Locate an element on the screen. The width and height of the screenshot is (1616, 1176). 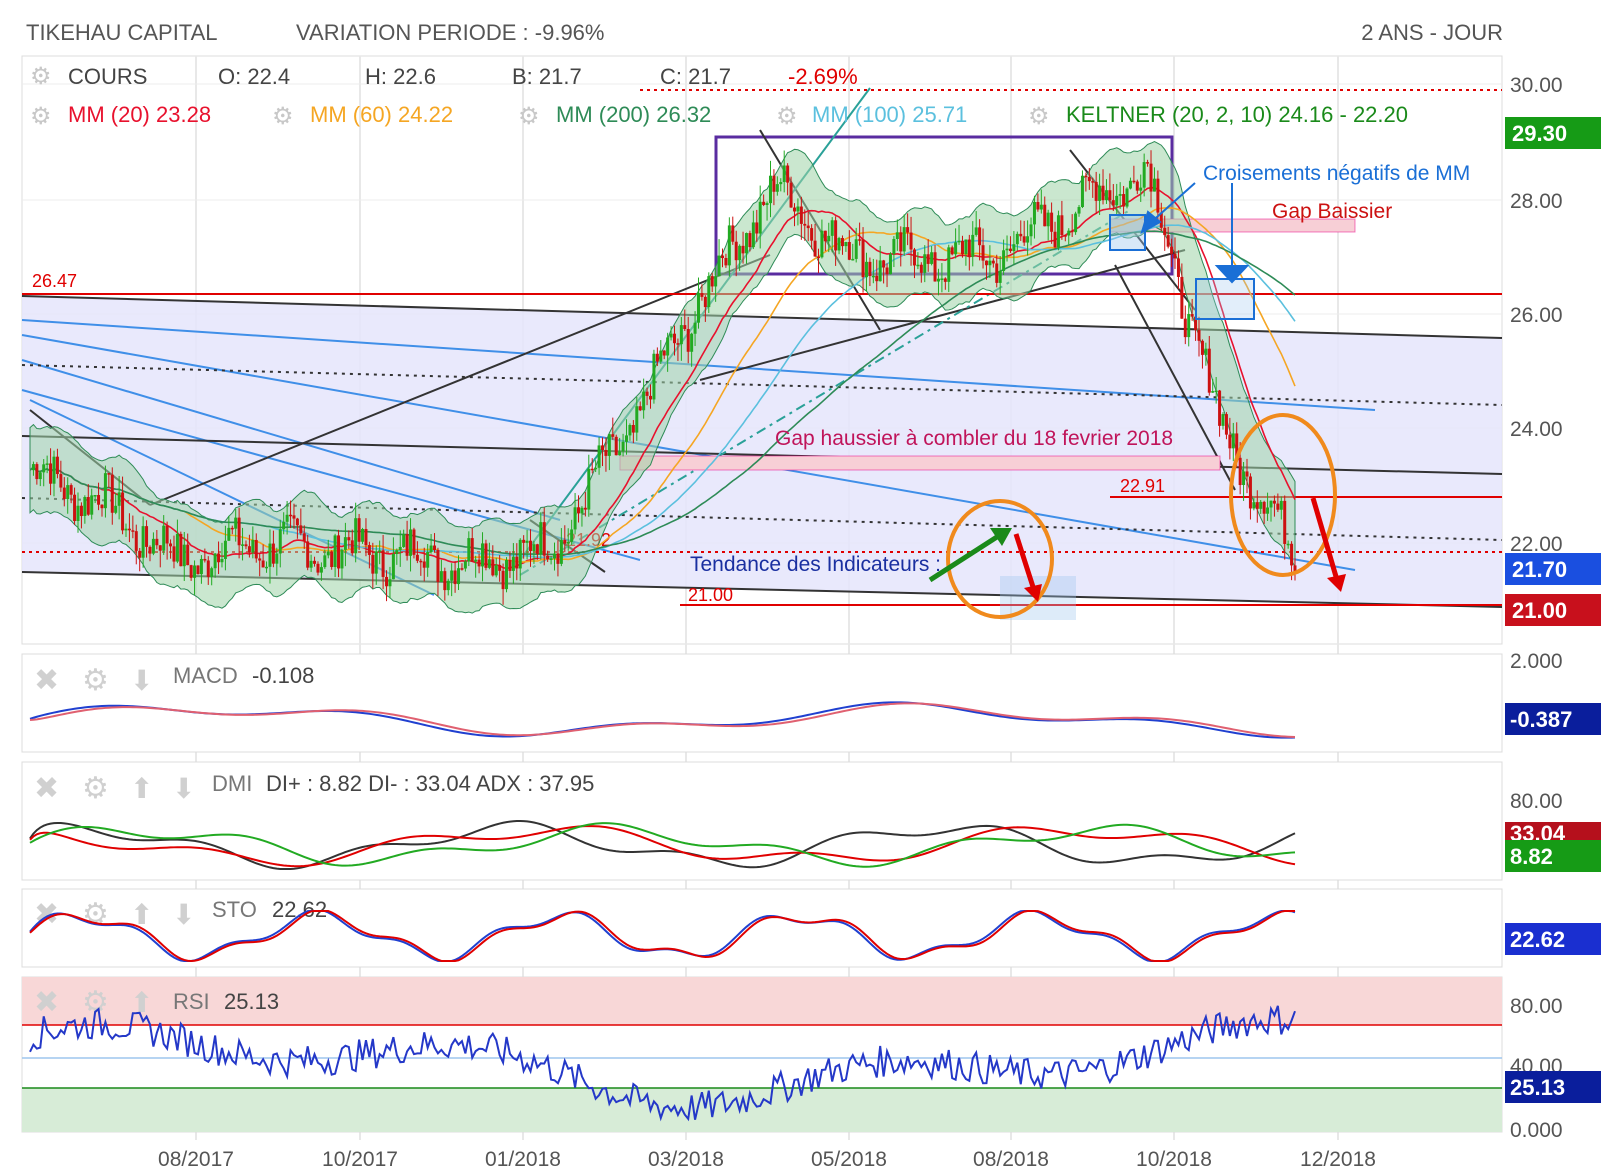
cours-close: C: 21.7 is located at coordinates (695, 76).